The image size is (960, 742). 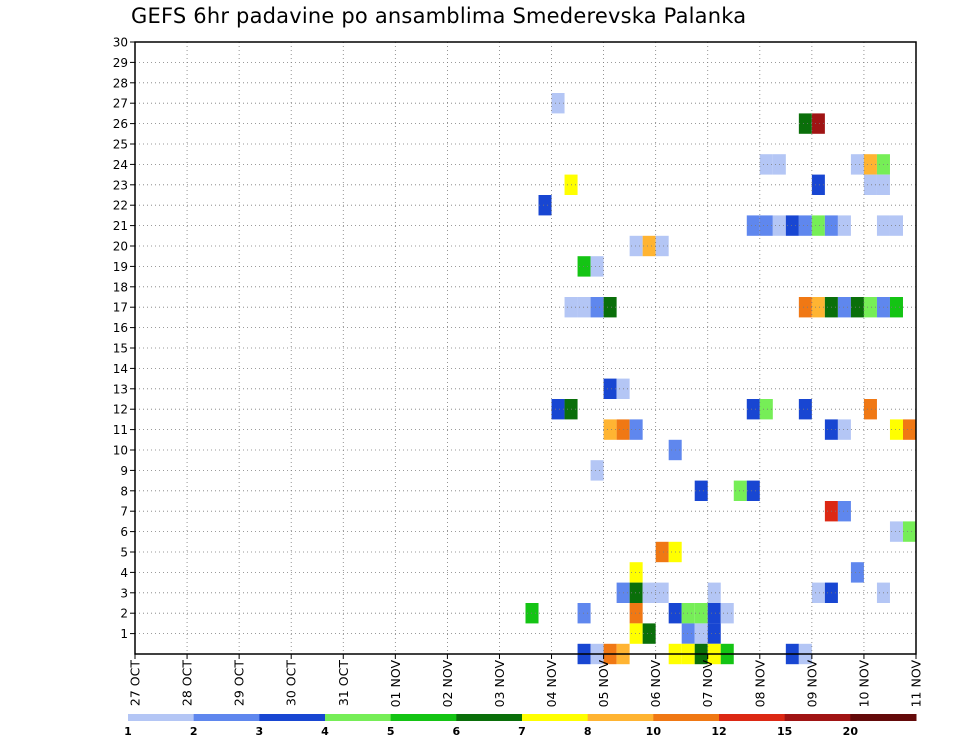 I want to click on x-tick-label: 27 OCT, so click(x=135, y=683).